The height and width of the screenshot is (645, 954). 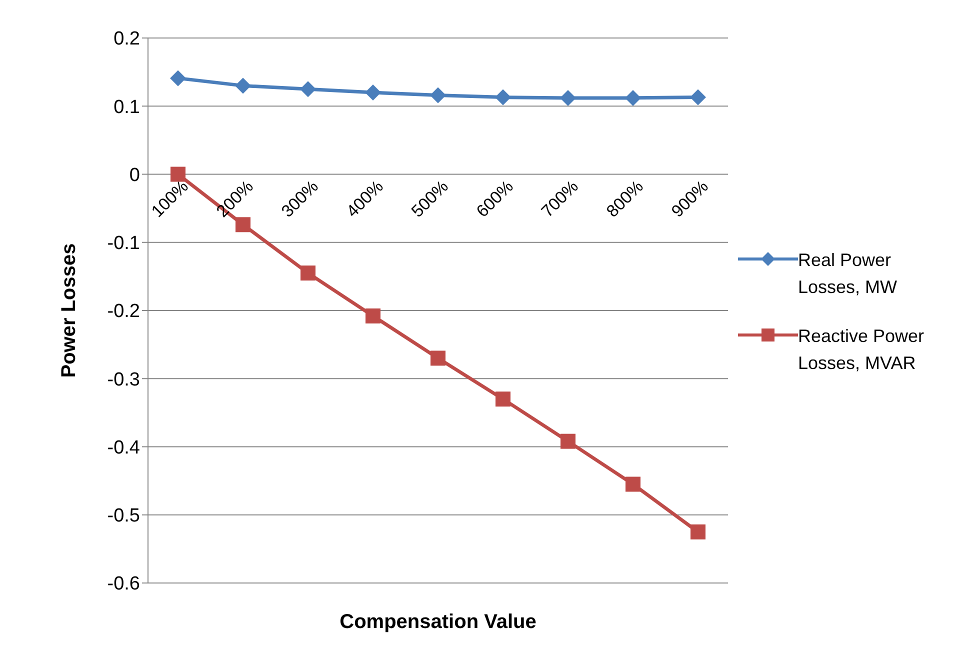 I want to click on legend-label: Real Power Losses, MW, so click(x=848, y=274).